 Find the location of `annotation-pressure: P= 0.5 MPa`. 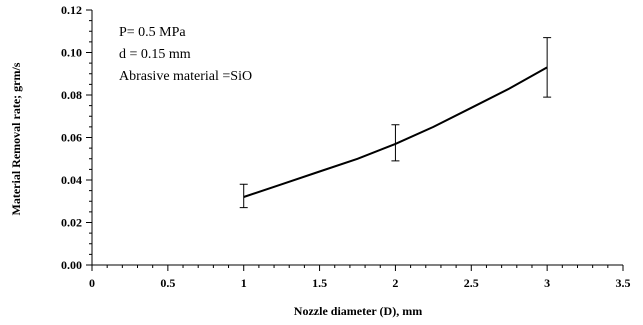

annotation-pressure: P= 0.5 MPa is located at coordinates (152, 32).